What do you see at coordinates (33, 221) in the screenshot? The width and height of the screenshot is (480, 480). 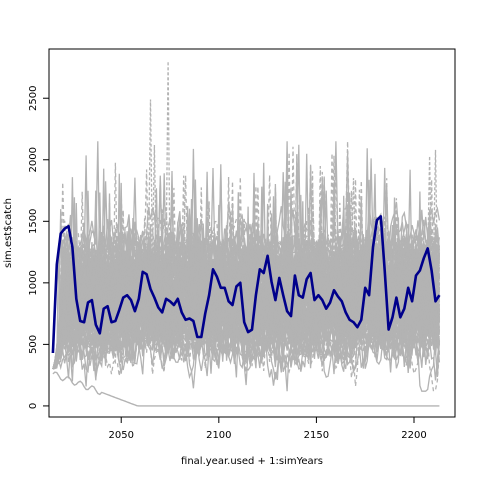 I see `y-tick-label: 1500` at bounding box center [33, 221].